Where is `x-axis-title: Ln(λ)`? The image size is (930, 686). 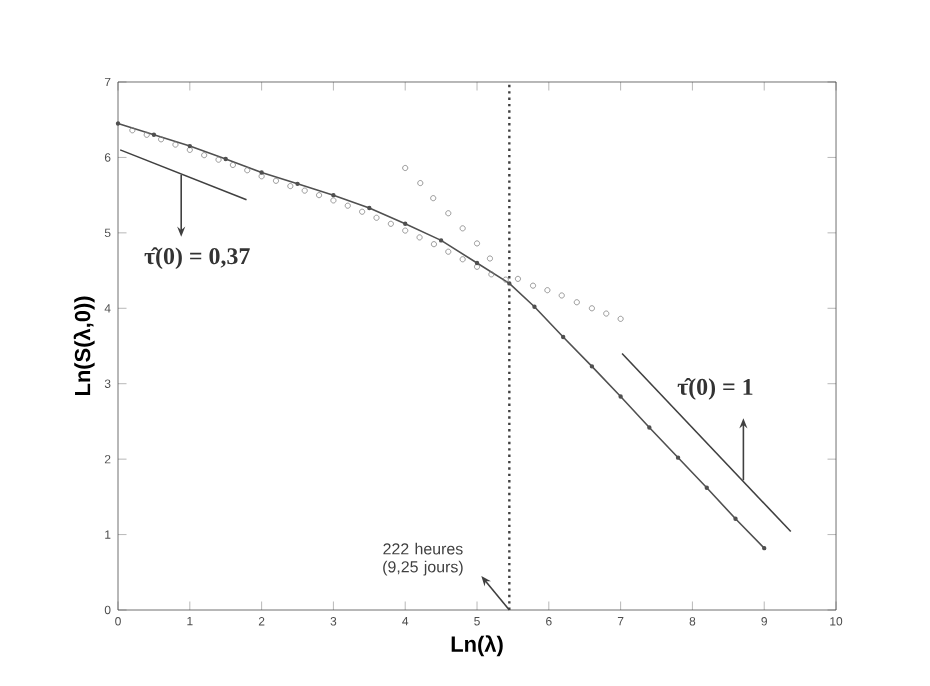 x-axis-title: Ln(λ) is located at coordinates (477, 646).